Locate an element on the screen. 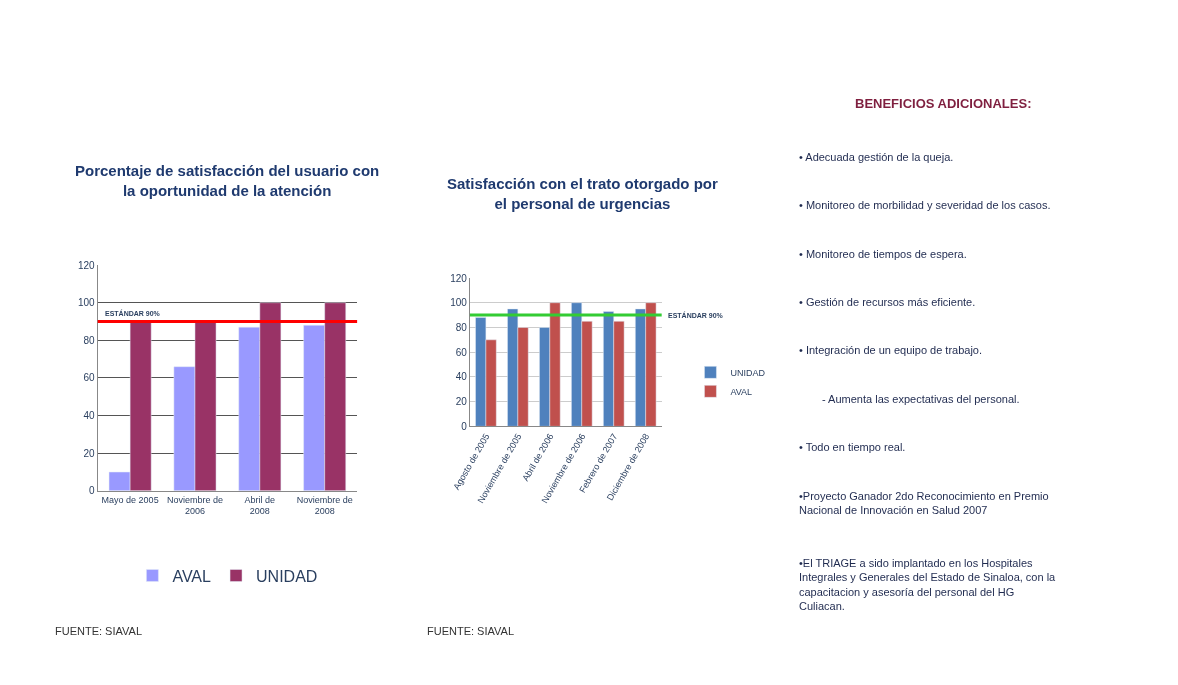  x-tick-label: Noviembre de 2008 is located at coordinates (324, 505).